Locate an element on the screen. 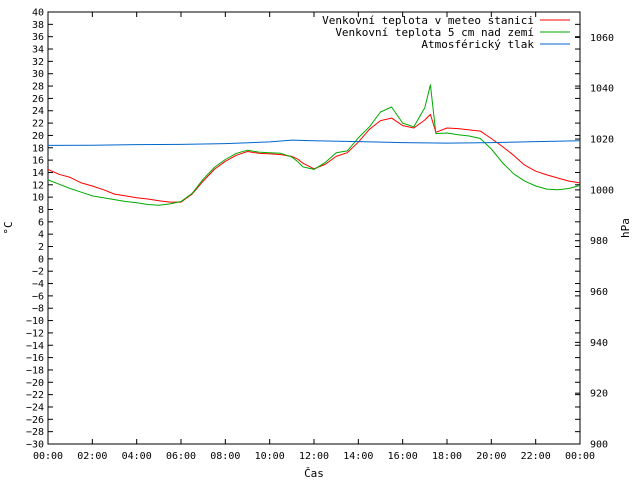 This screenshot has height=480, width=640. x-tick-label: 06:00 is located at coordinates (181, 456).